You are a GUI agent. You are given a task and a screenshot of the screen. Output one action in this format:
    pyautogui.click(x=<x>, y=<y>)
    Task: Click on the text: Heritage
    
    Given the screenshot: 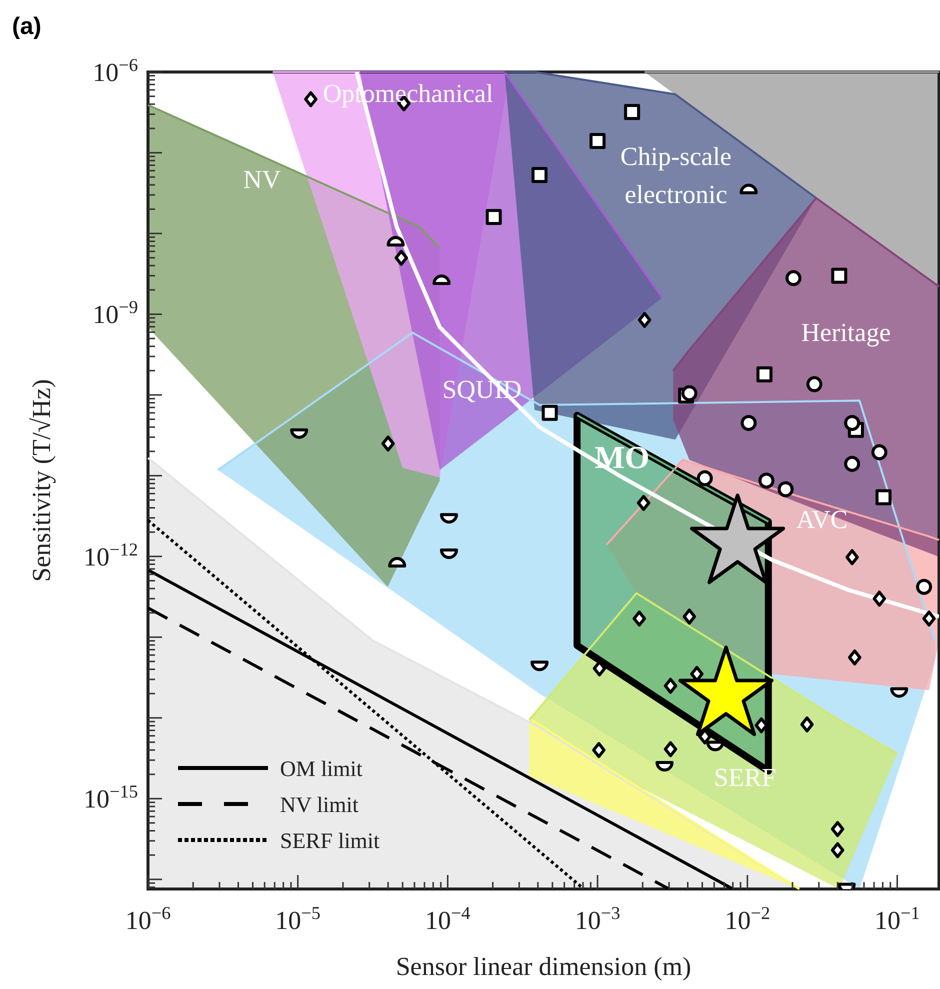 What is the action you would take?
    pyautogui.click(x=846, y=332)
    